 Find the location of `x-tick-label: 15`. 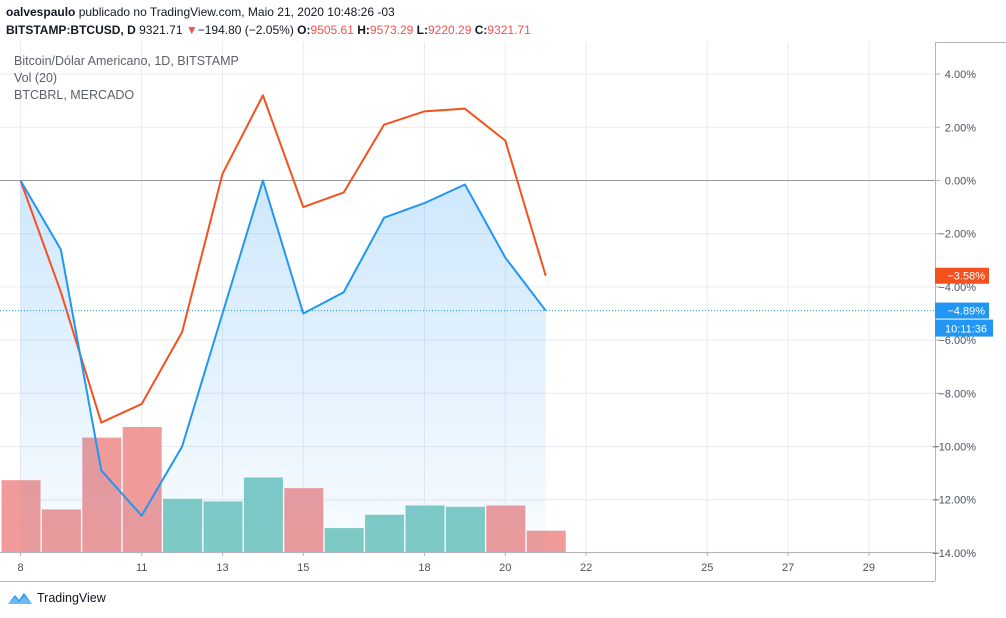

x-tick-label: 15 is located at coordinates (303, 568).